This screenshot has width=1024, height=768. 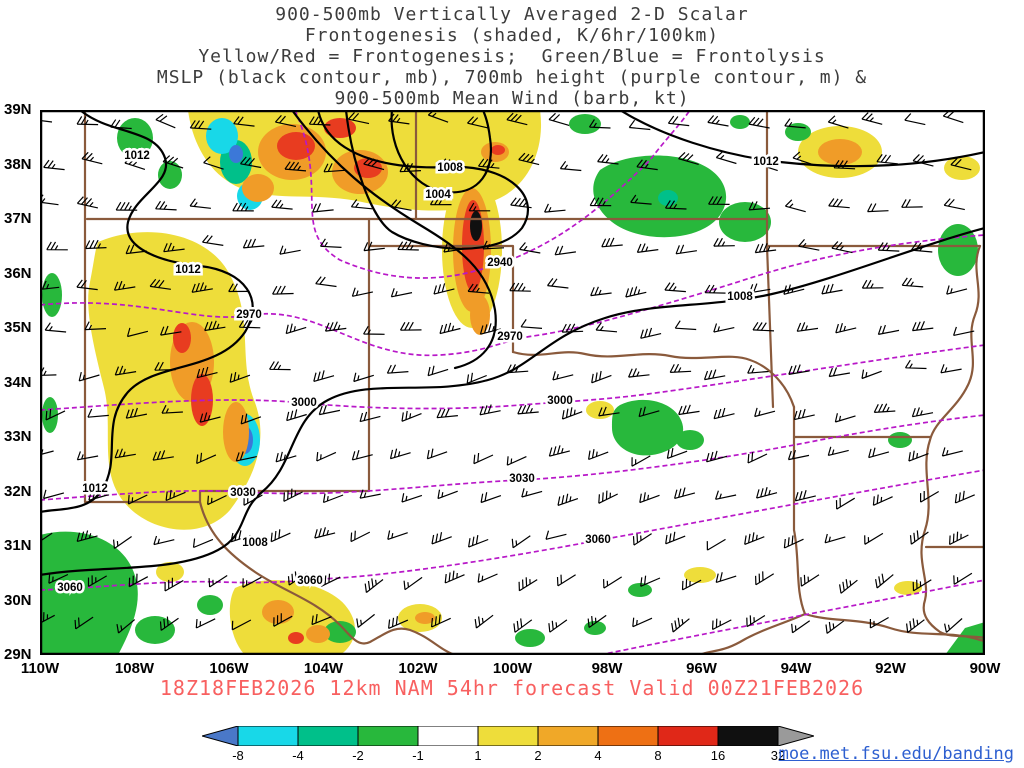 I want to click on lat-tick-label: 31N, so click(x=18, y=545).